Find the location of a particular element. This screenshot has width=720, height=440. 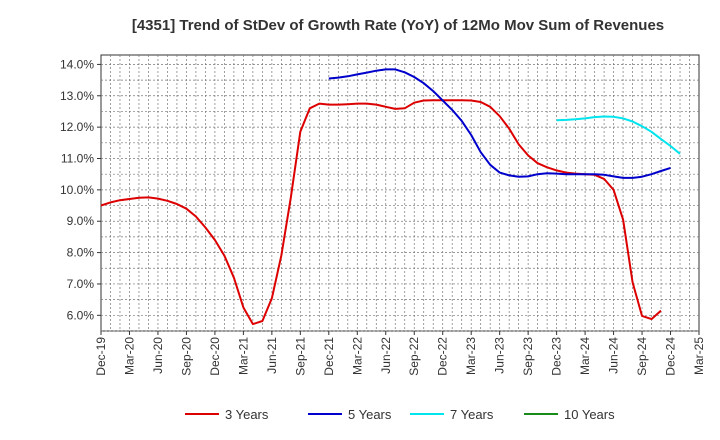

x-tick-label: Mar-20 is located at coordinates (129, 356).